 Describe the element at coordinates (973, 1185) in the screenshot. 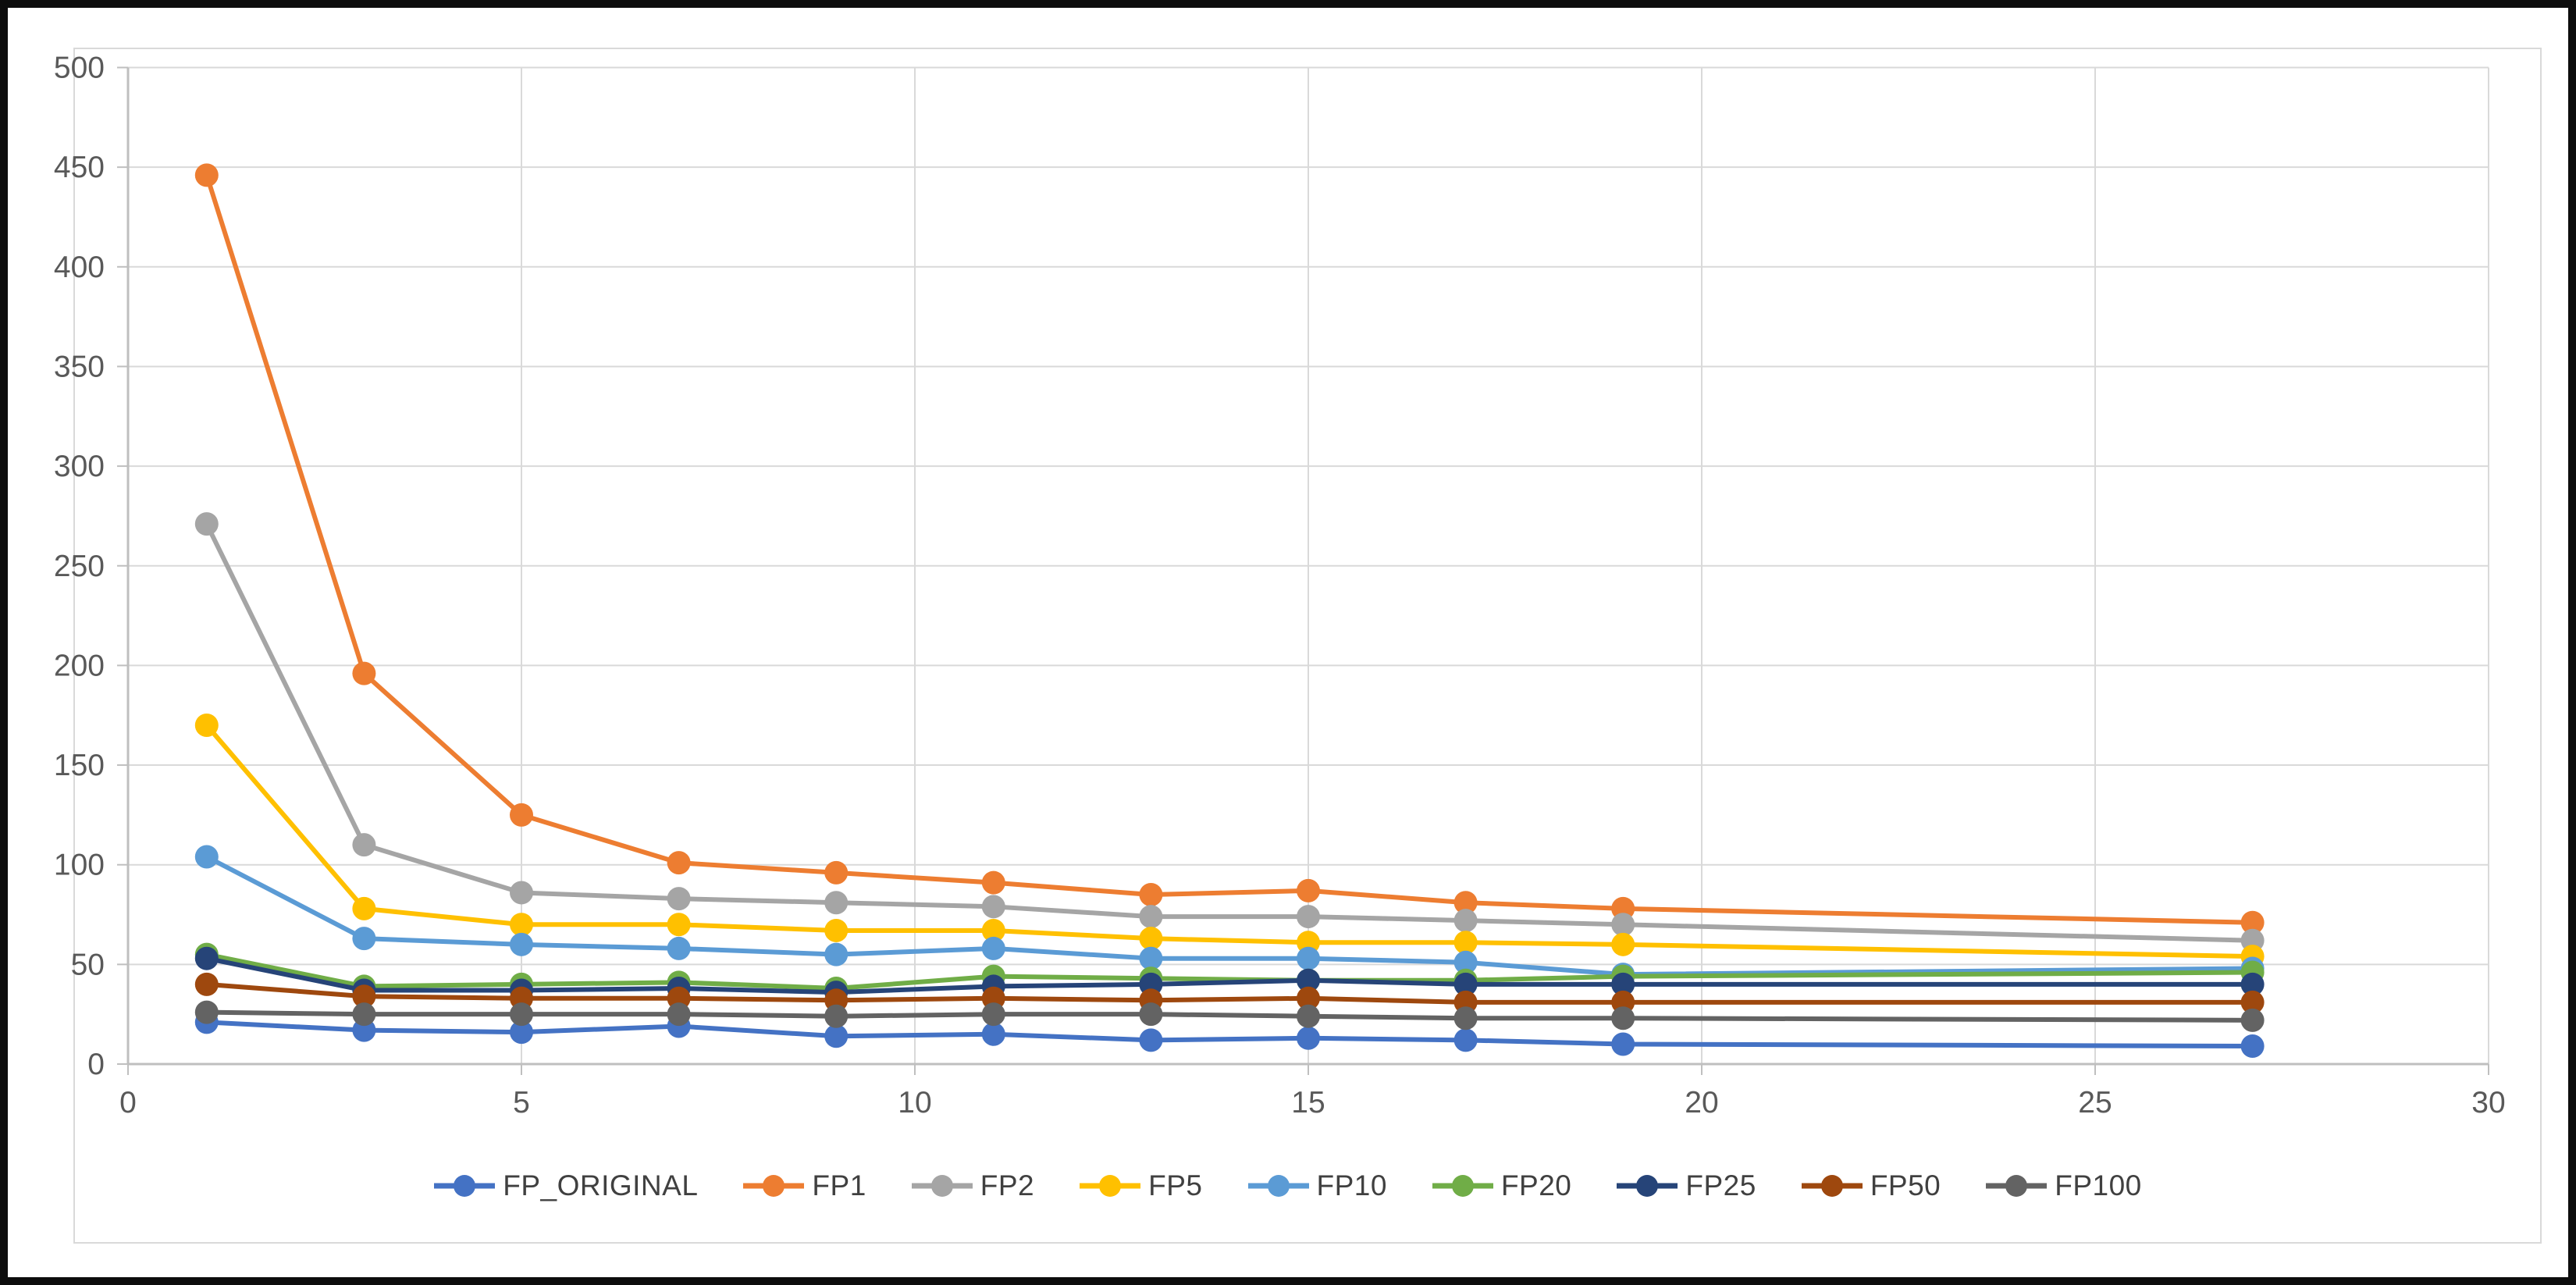

I see `legend-item-fp2: FP2` at that location.